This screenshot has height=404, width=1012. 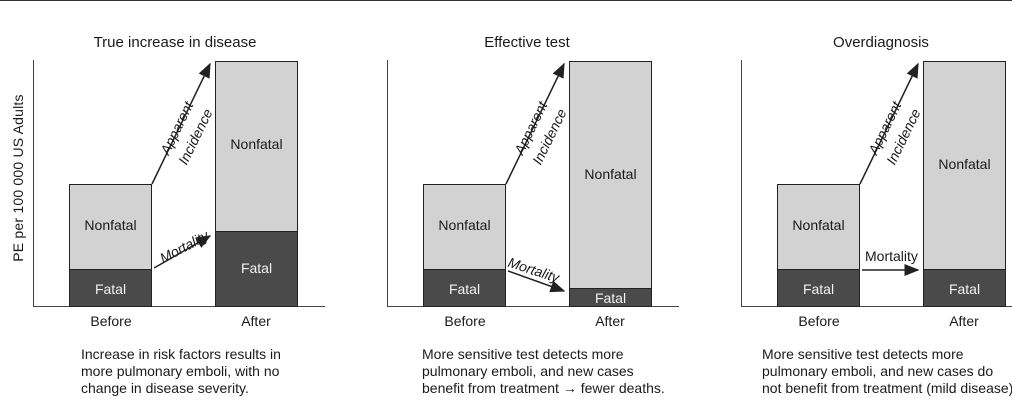 What do you see at coordinates (891, 256) in the screenshot?
I see `mortality-label: Mortality` at bounding box center [891, 256].